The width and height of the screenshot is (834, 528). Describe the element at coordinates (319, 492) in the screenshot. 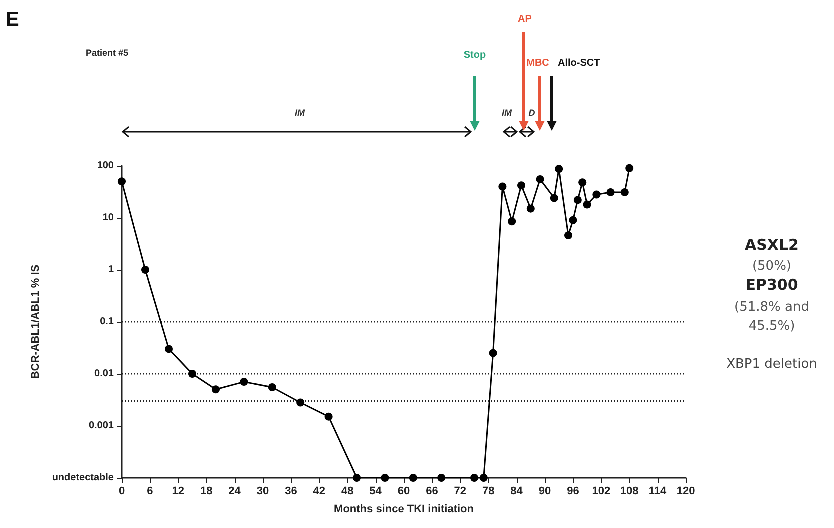

I see `x-tick-label: 42` at that location.